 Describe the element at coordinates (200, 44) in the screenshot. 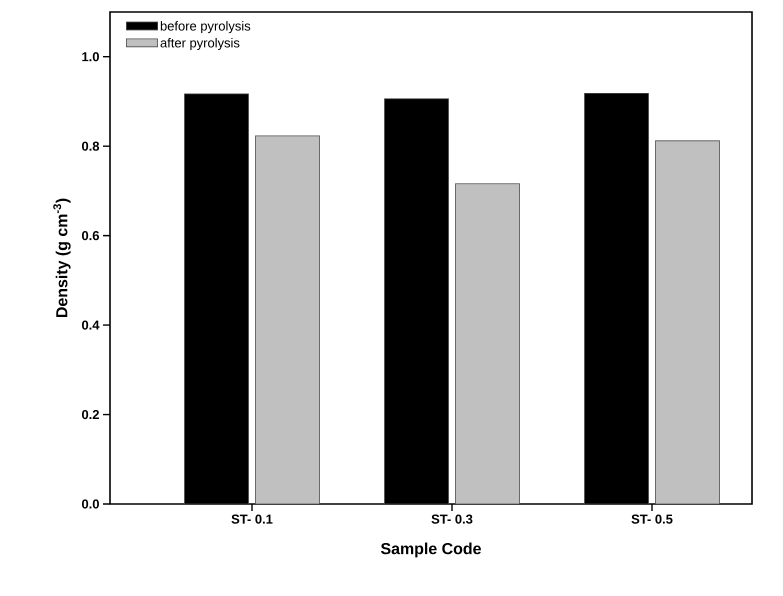

I see `legend-label: after pyrolysis` at that location.